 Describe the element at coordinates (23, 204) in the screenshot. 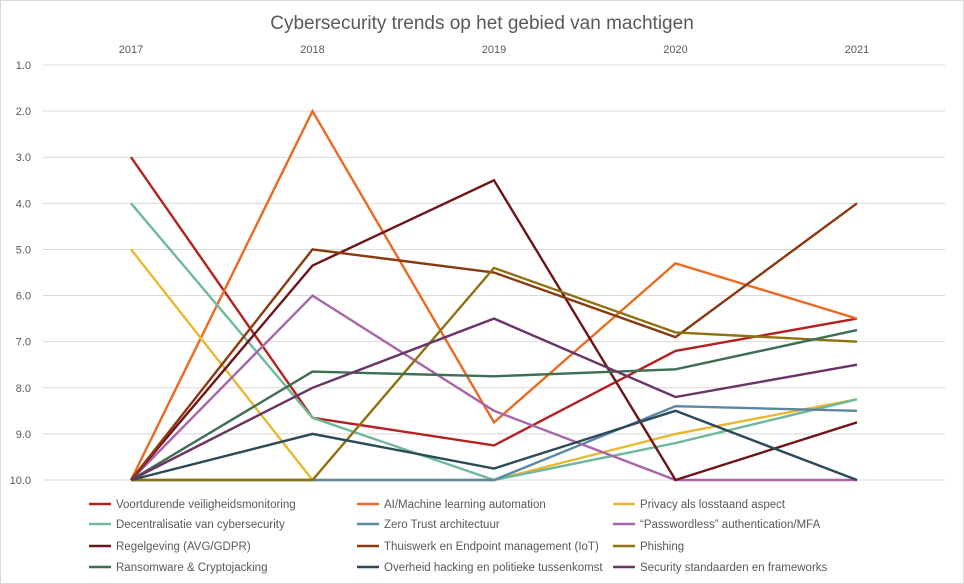

I see `y-tick-label: 4.0` at that location.